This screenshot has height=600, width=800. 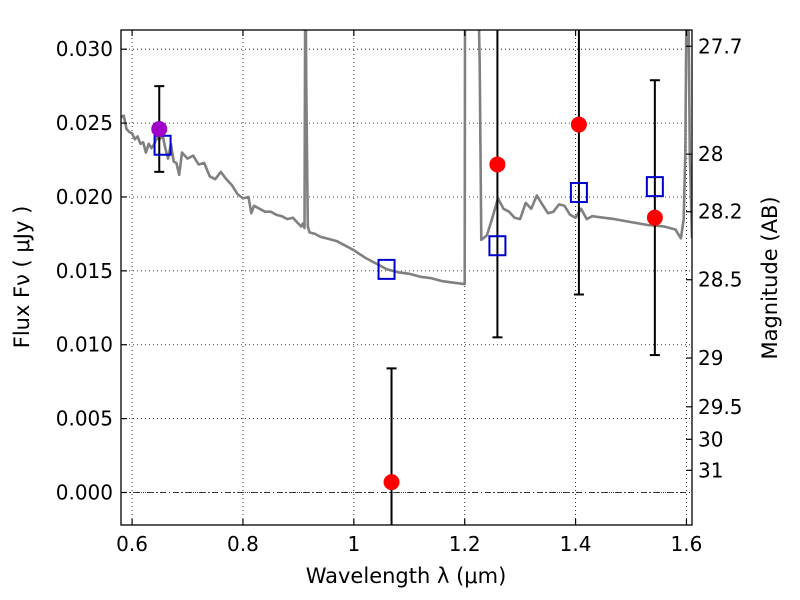 What do you see at coordinates (84, 419) in the screenshot?
I see `y-tick-label: 0.005` at bounding box center [84, 419].